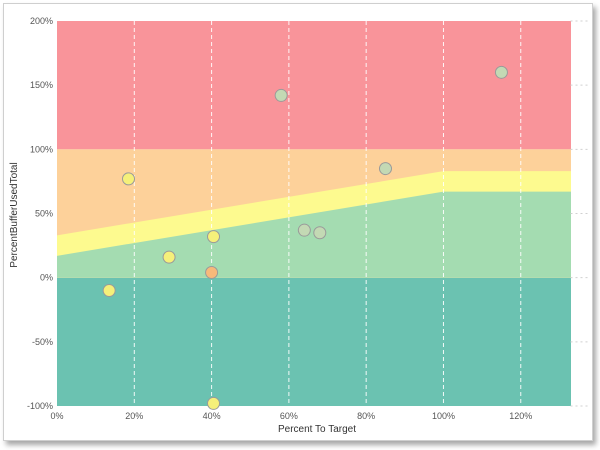 This screenshot has height=450, width=600. I want to click on x-axis-ticks: 0% 20% 40% 60% 80% 100% 120%, so click(291, 416).